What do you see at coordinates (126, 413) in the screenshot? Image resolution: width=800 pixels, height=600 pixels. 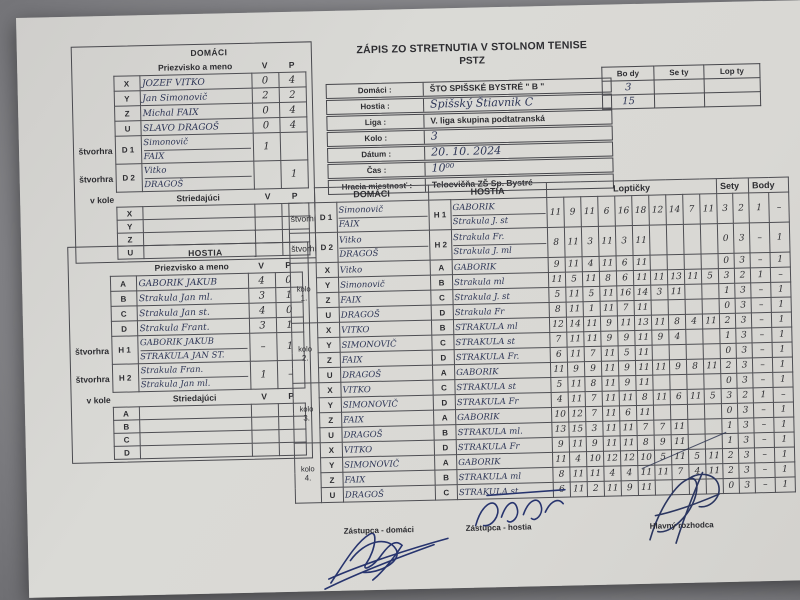 I see `sub-letter: A` at bounding box center [126, 413].